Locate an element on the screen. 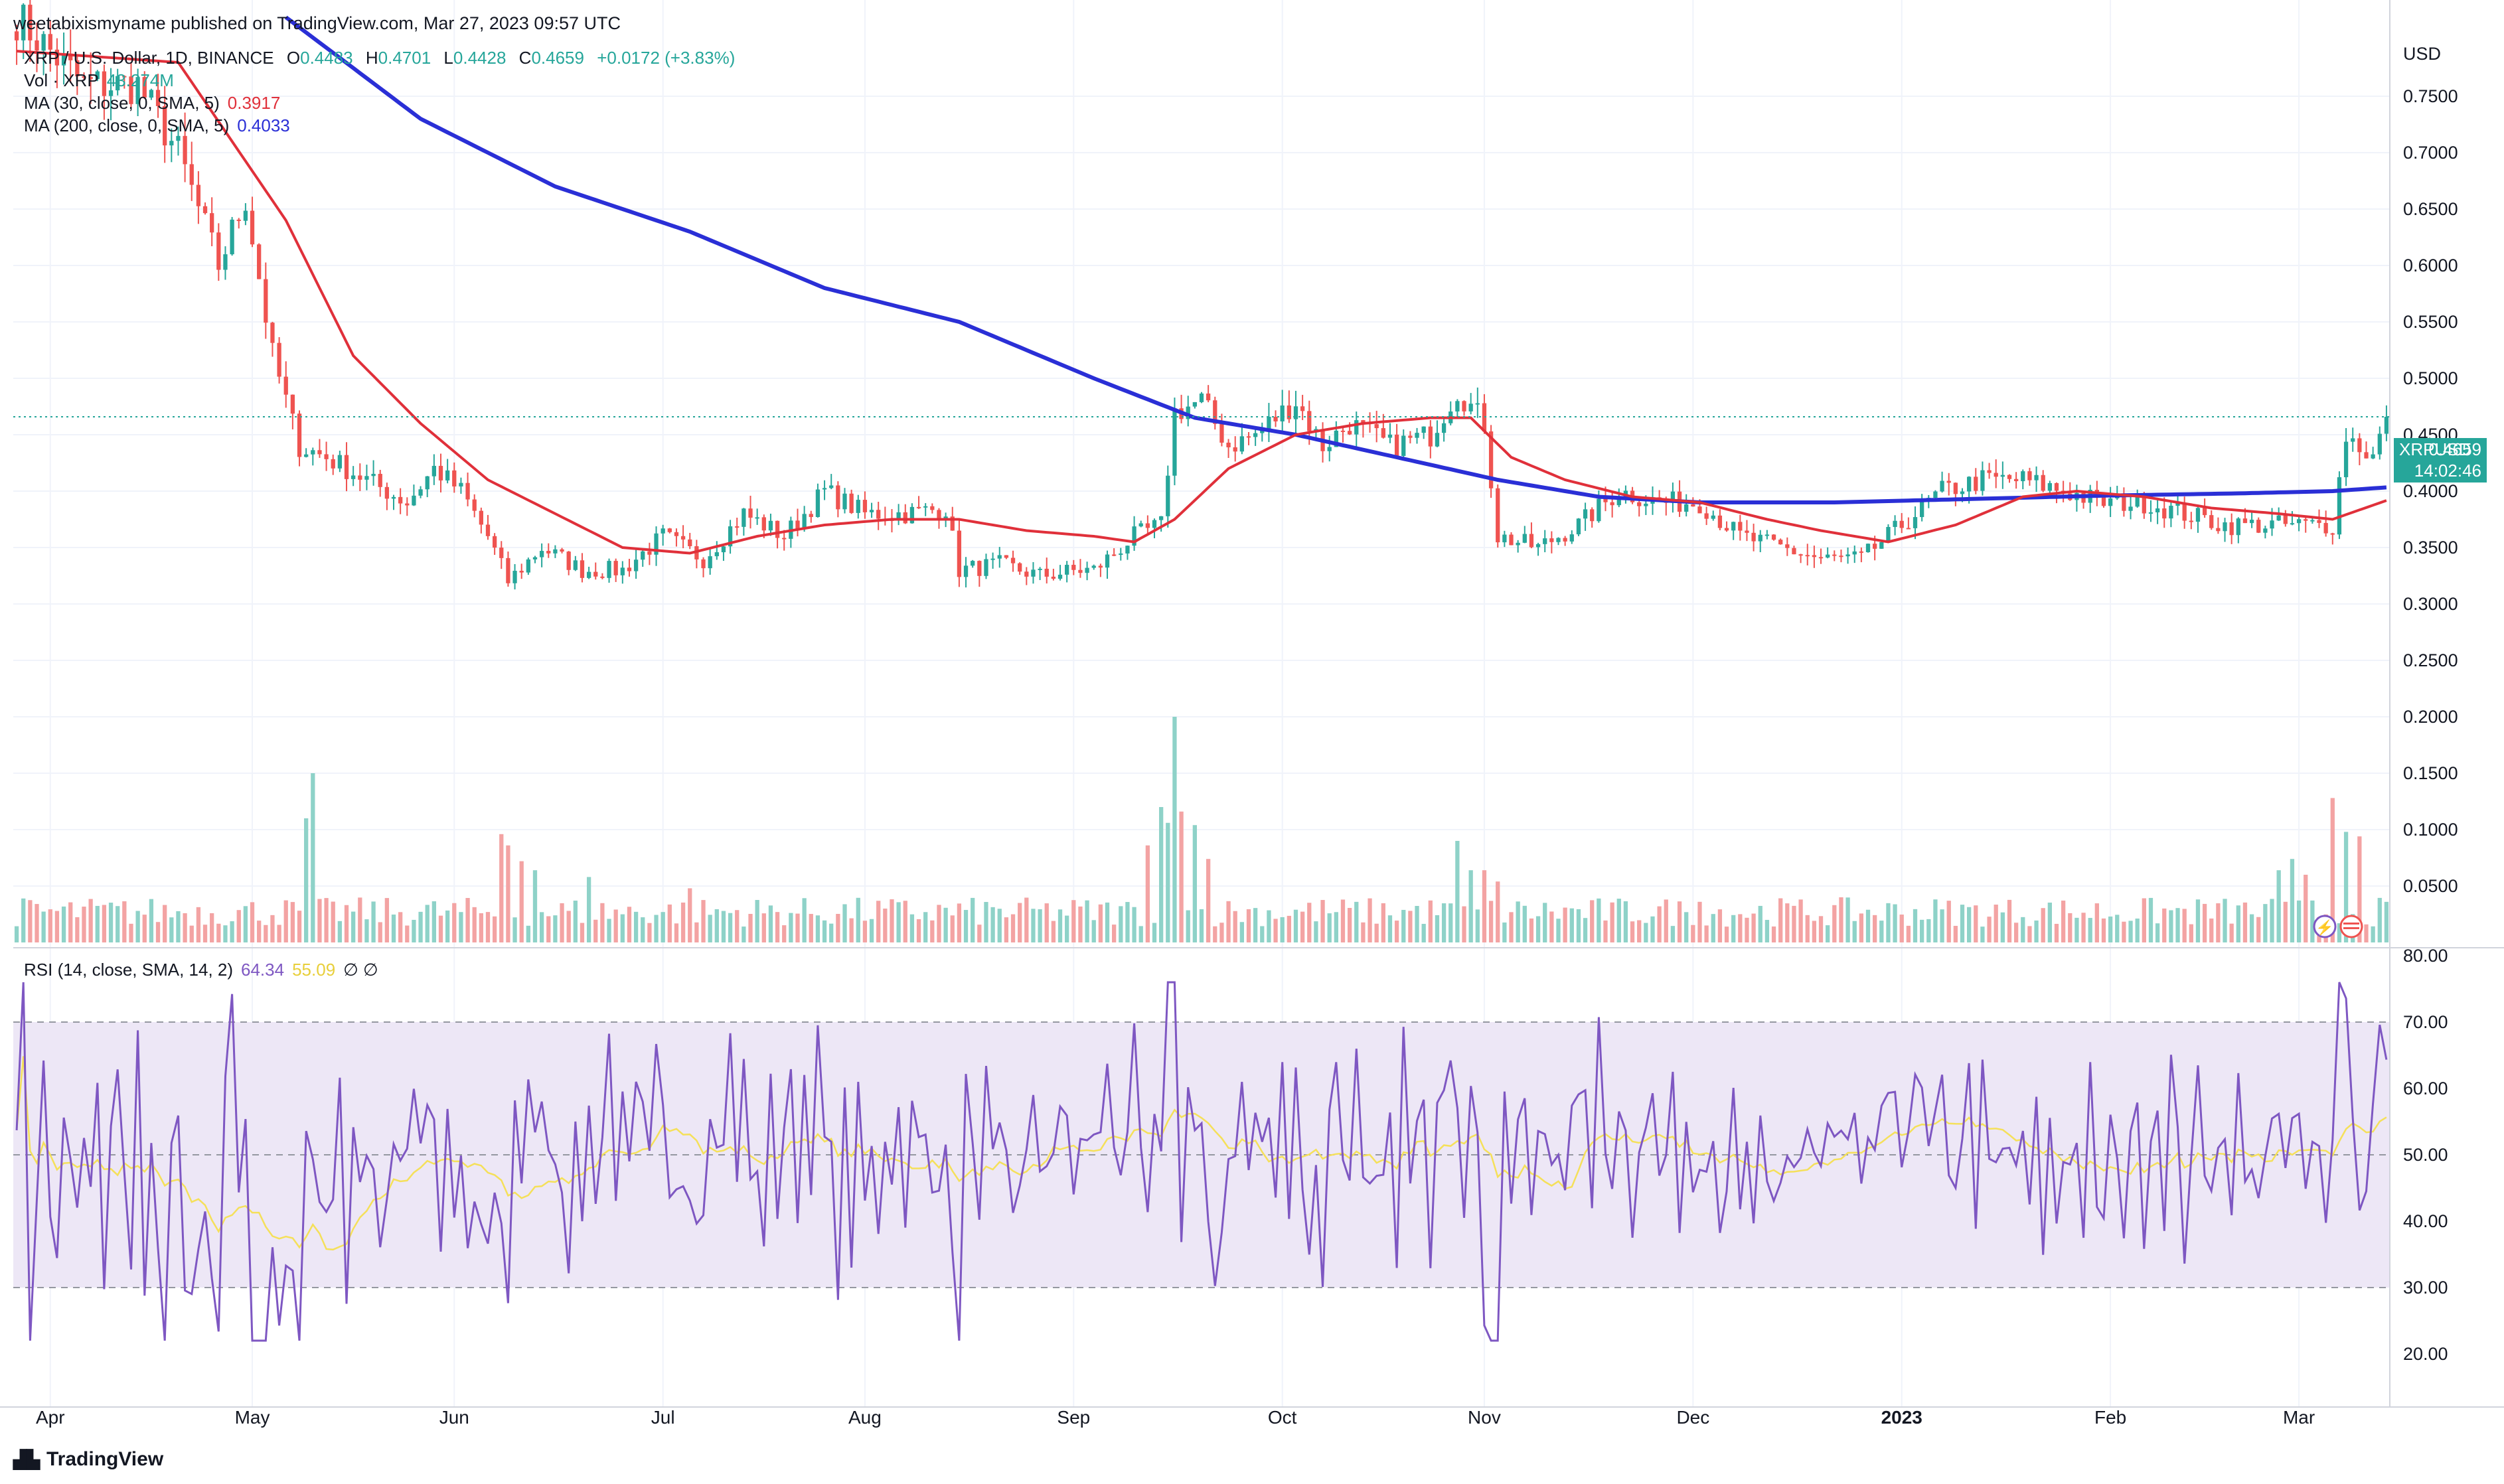 The height and width of the screenshot is (1484, 2504). ma30-legend: MA (30, close, 0, SMA, 5) 0.3917 is located at coordinates (156, 103).